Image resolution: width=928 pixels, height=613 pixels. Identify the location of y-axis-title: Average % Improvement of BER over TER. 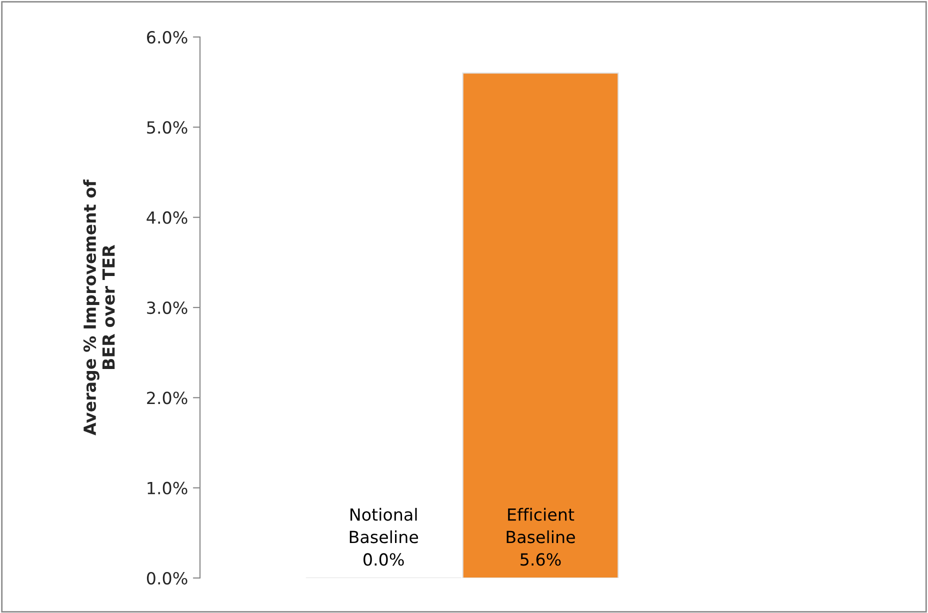
(99, 307).